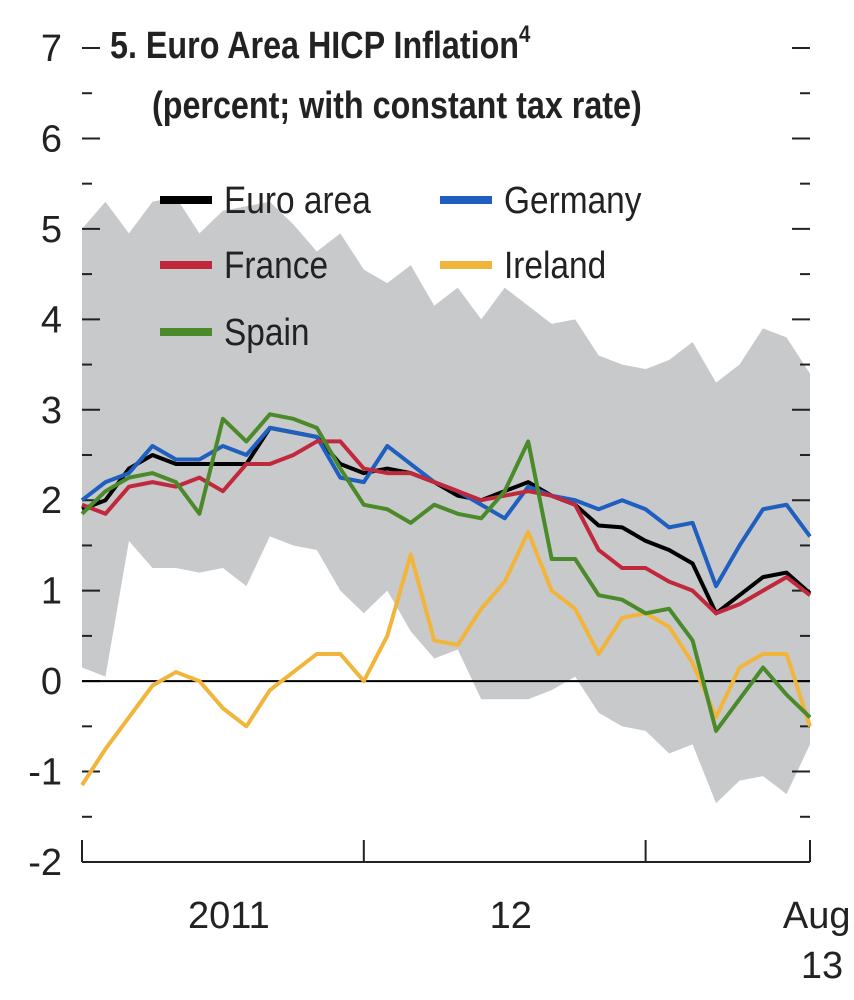 The image size is (854, 1000). What do you see at coordinates (818, 916) in the screenshot?
I see `x-tick-label-line: Aug.` at bounding box center [818, 916].